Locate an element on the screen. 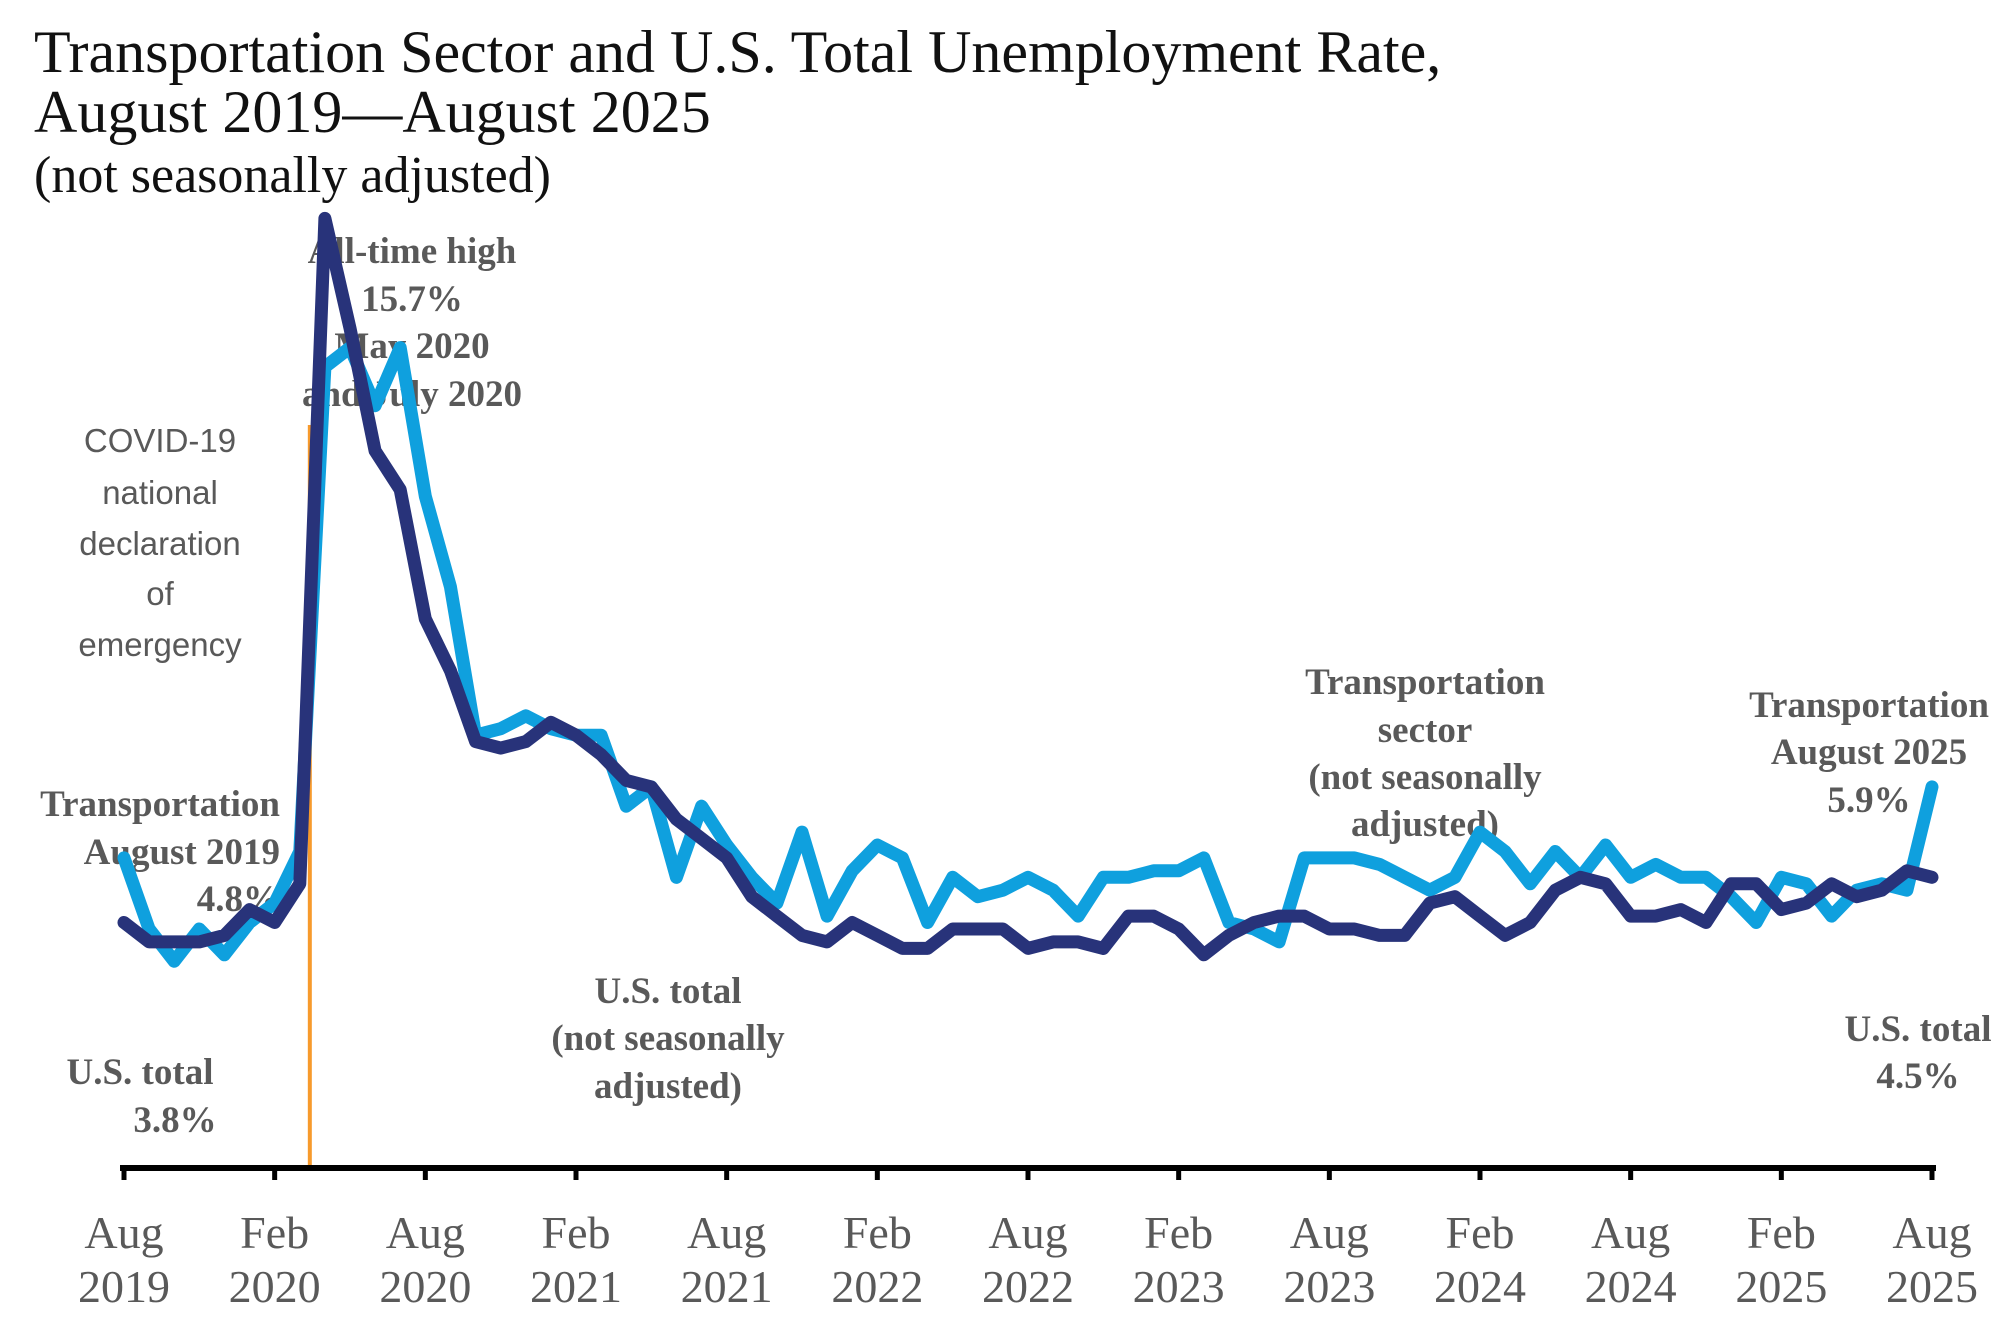 Image resolution: width=2013 pixels, height=1320 pixels. annotation-line: 5.9% is located at coordinates (1868, 800).